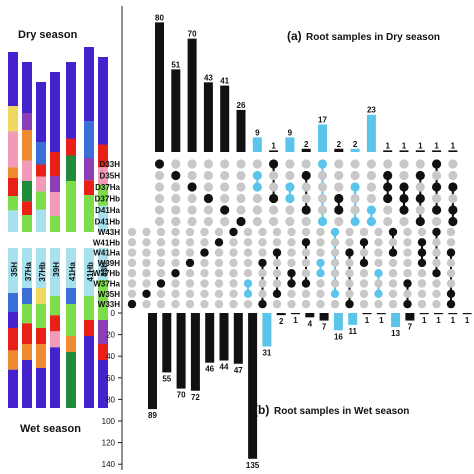 The image size is (474, 474). I want to click on wet-bar-value-label: 55, so click(166, 378).